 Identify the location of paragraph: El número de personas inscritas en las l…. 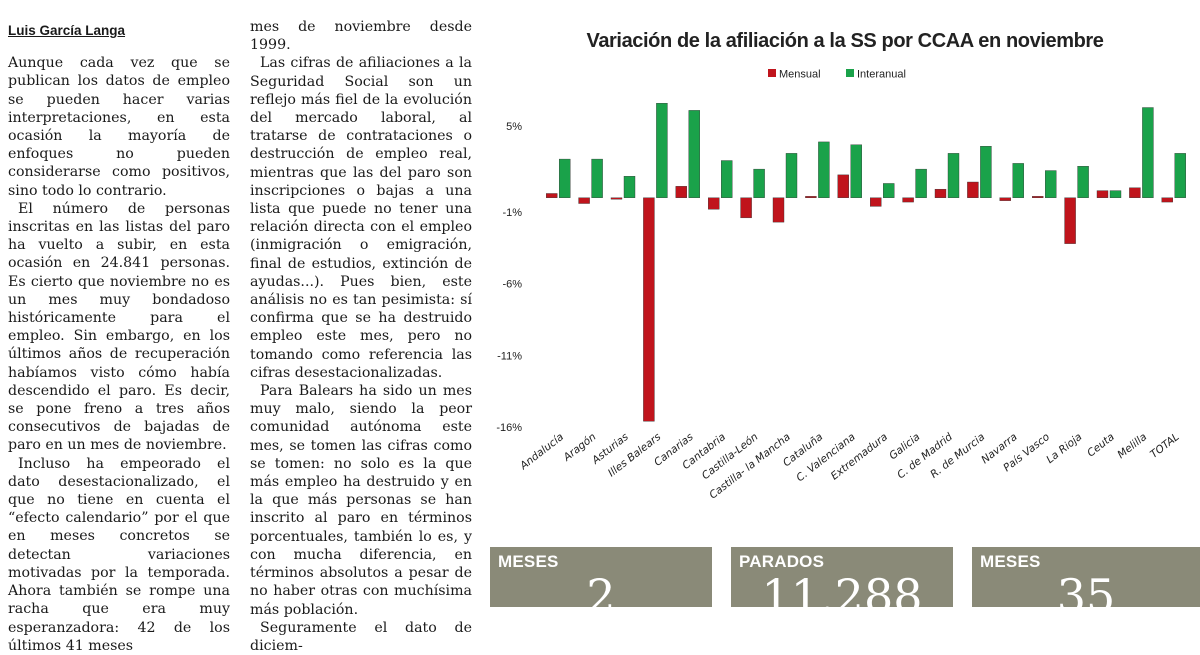
(119, 327).